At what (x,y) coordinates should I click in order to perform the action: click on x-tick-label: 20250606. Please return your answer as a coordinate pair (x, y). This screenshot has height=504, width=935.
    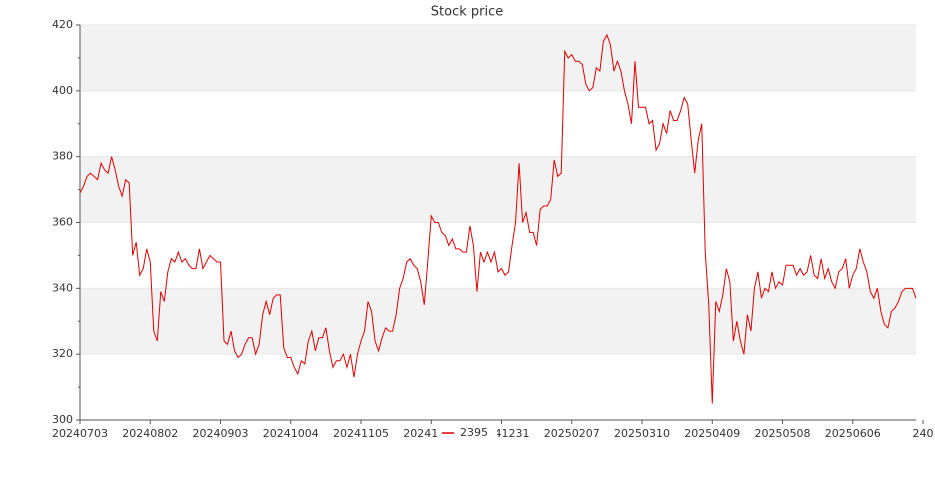
    Looking at the image, I should click on (853, 433).